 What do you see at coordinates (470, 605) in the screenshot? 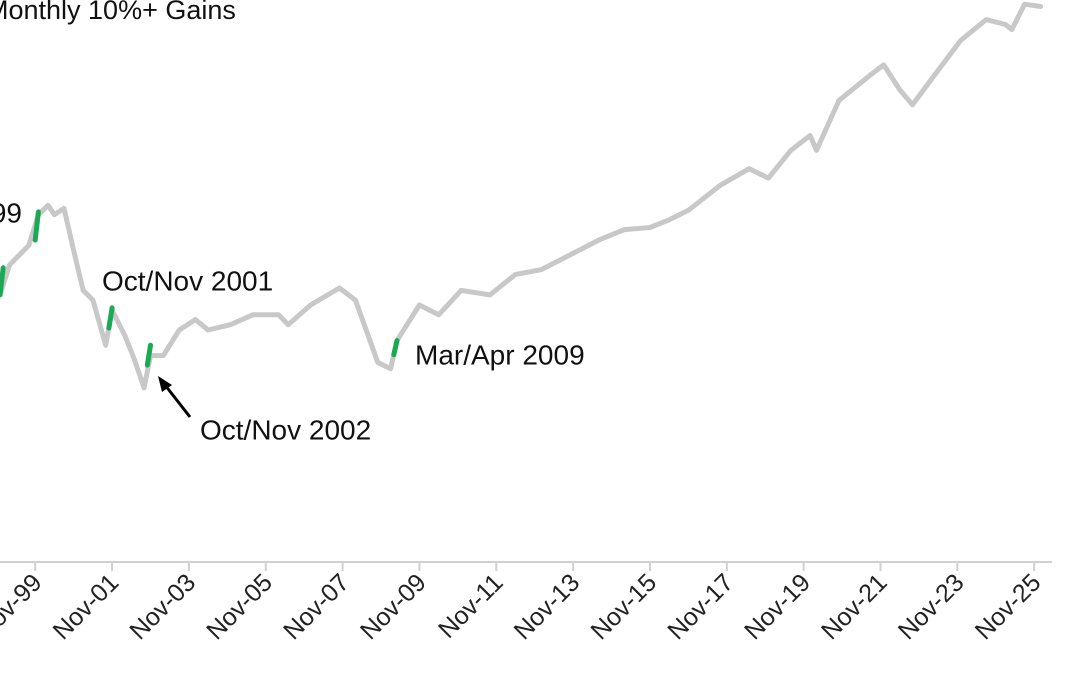
I see `x-tick-label: Nov-11` at bounding box center [470, 605].